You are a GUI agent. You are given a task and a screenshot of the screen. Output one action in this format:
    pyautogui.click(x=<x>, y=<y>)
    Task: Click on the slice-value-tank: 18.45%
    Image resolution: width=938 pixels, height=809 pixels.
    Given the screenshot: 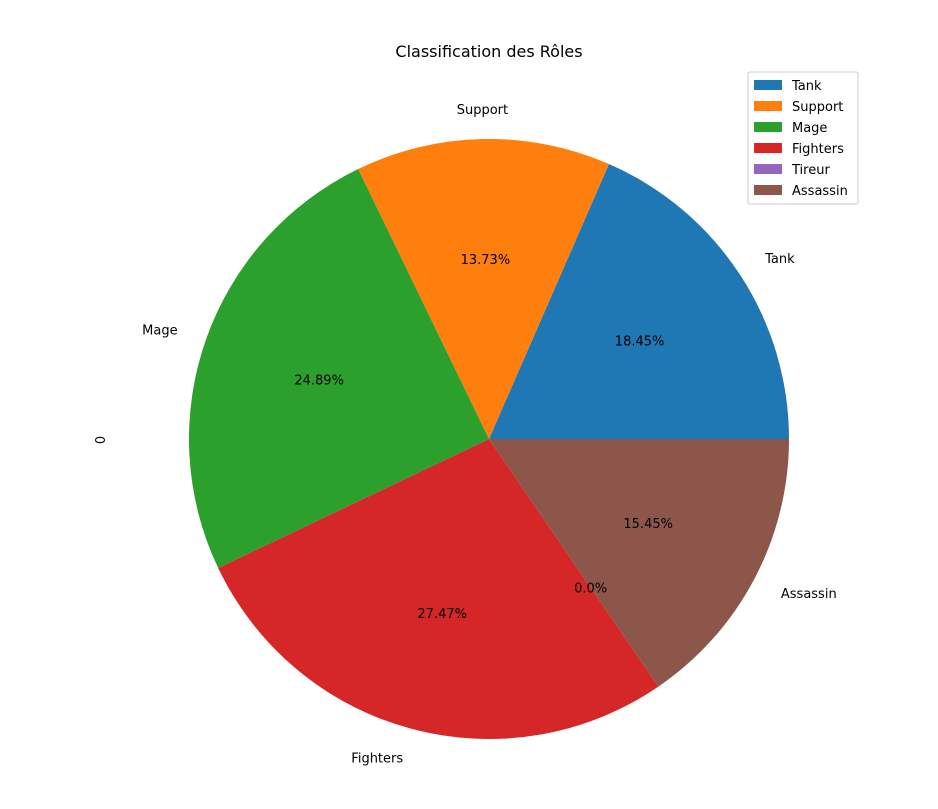 What is the action you would take?
    pyautogui.click(x=640, y=341)
    